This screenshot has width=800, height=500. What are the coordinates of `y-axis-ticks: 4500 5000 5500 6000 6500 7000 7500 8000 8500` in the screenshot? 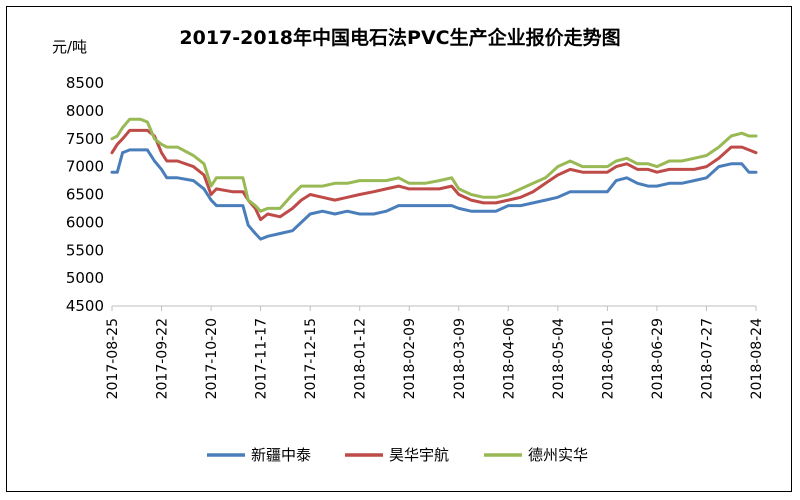 It's located at (85, 194).